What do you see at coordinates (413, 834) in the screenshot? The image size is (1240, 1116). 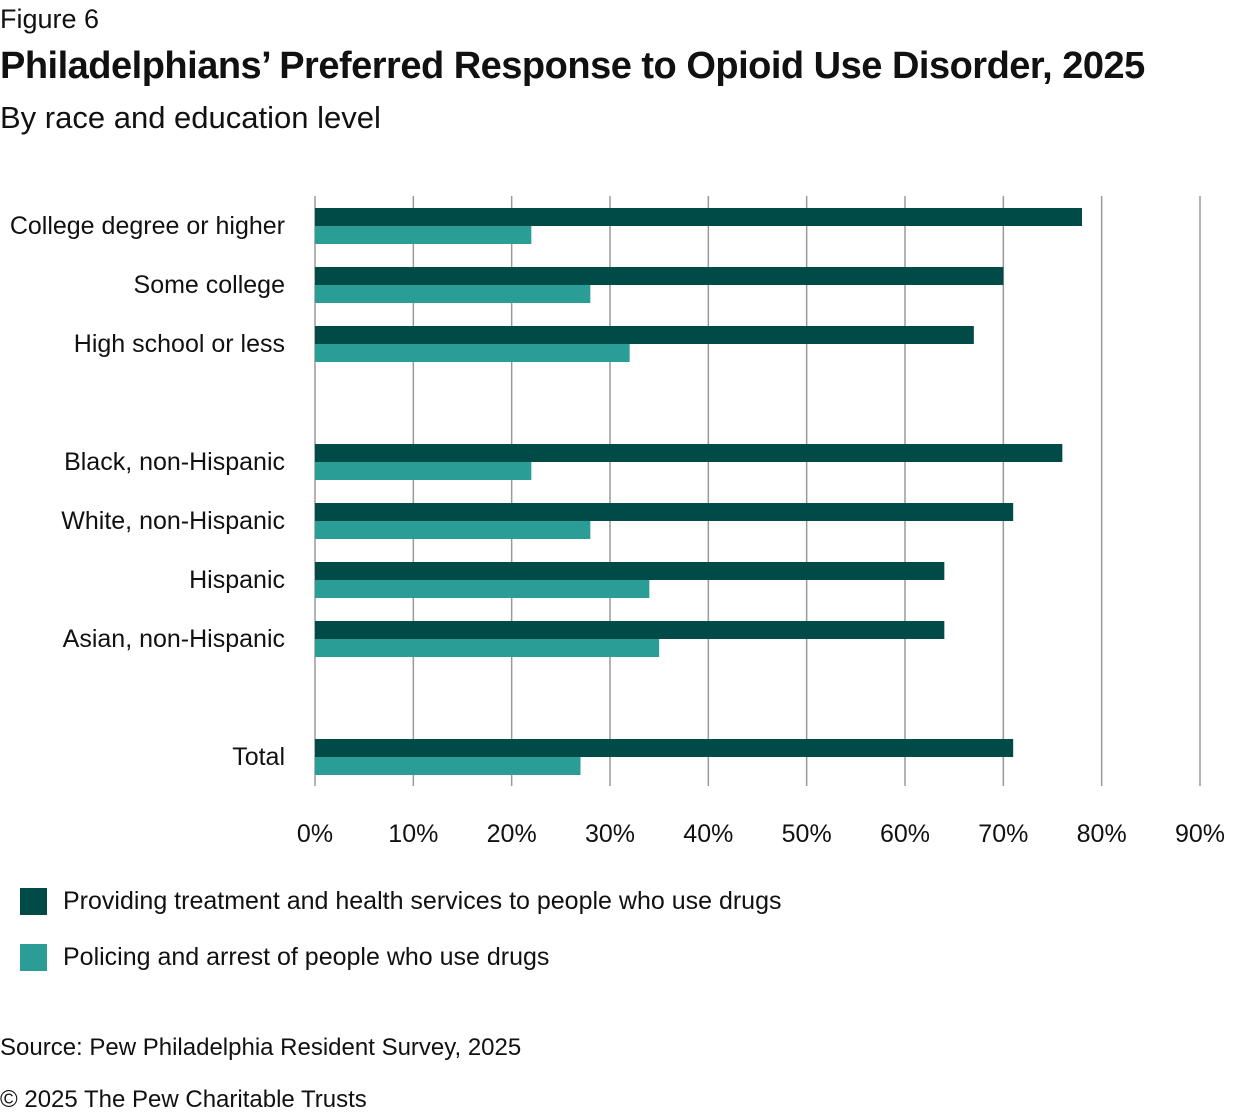 I see `x-tick-label: 10%` at bounding box center [413, 834].